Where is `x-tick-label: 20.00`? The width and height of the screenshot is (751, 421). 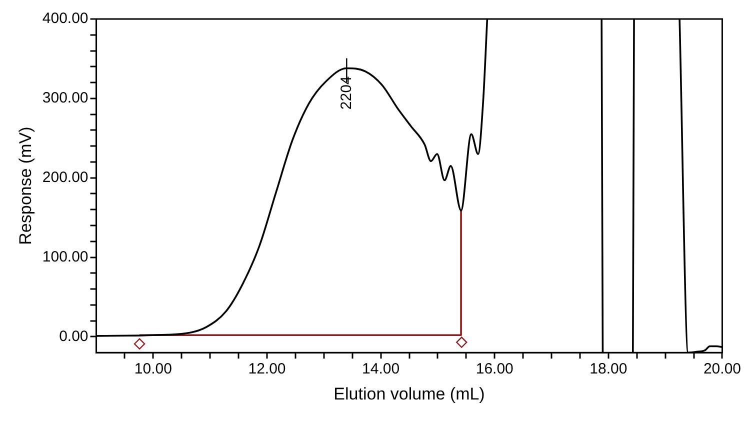
x-tick-label: 20.00 is located at coordinates (722, 369).